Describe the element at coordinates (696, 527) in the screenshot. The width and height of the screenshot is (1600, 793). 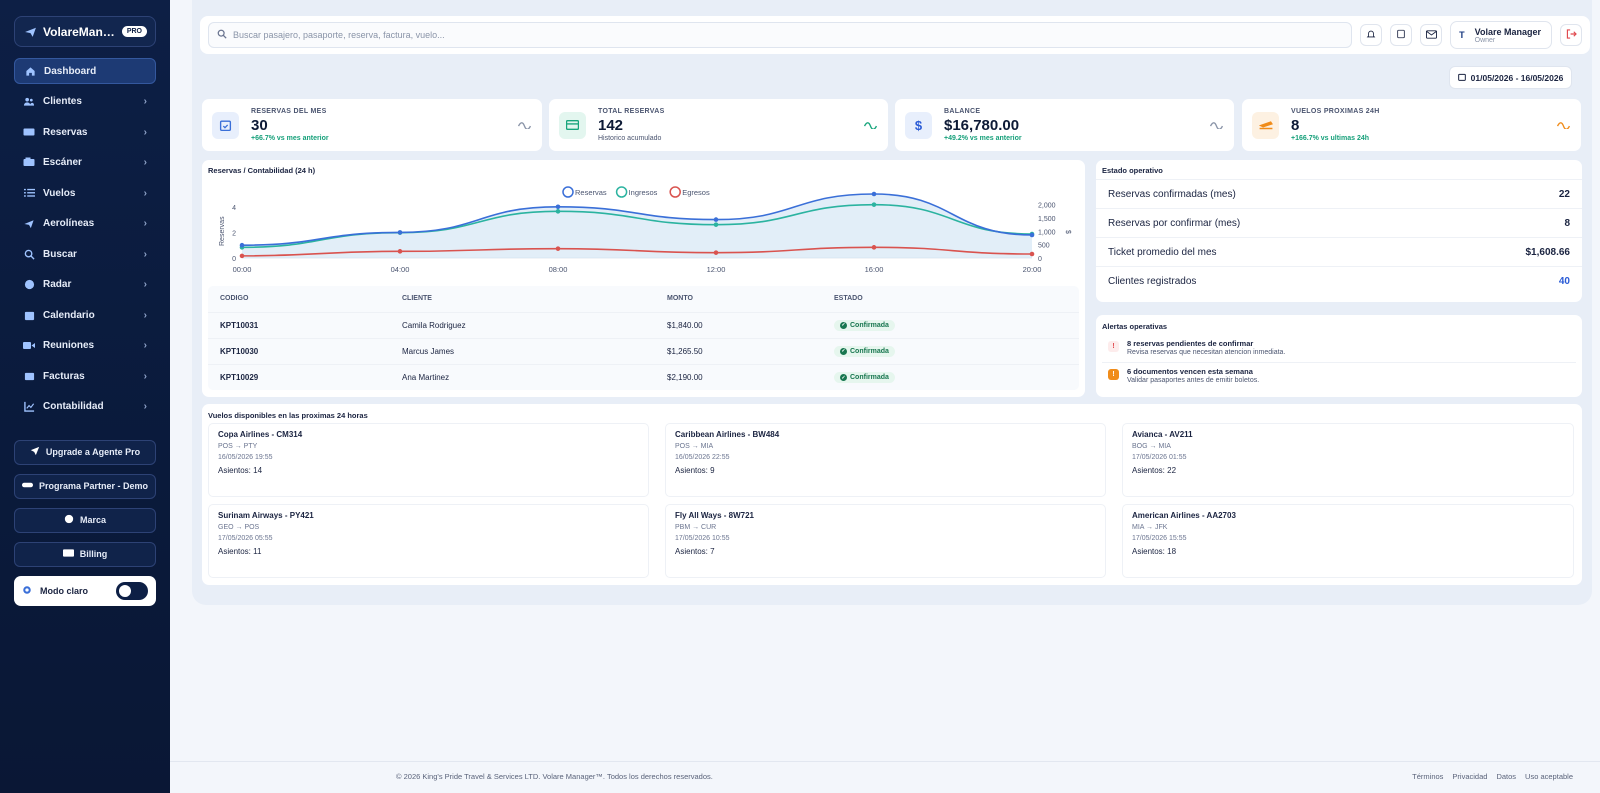
I see `flight-route: PBM → CUR` at that location.